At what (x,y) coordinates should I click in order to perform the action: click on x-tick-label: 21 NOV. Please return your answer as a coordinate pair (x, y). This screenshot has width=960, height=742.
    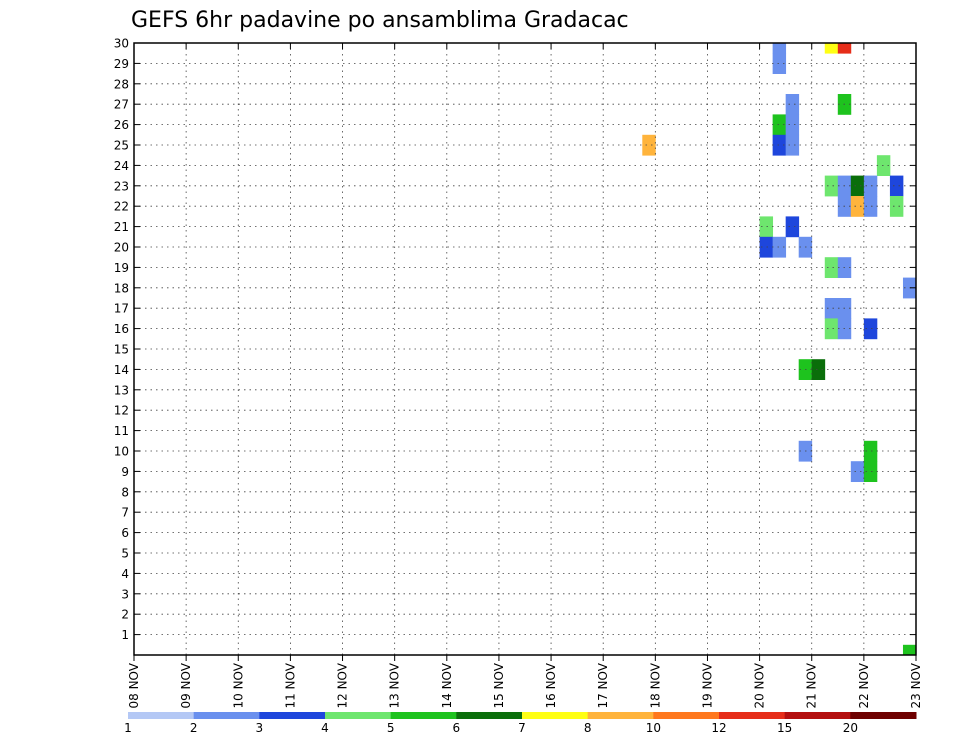
    Looking at the image, I should click on (812, 685).